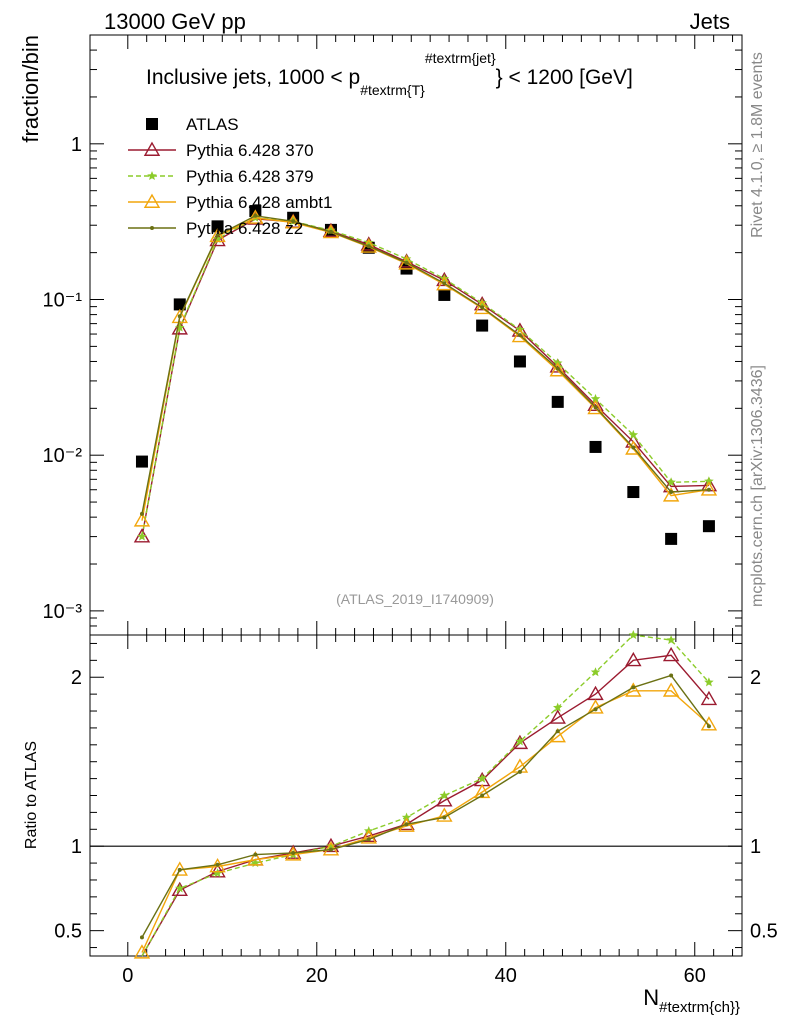  Describe the element at coordinates (68, 932) in the screenshot. I see `ratio-y-tick-label: 0.5` at that location.